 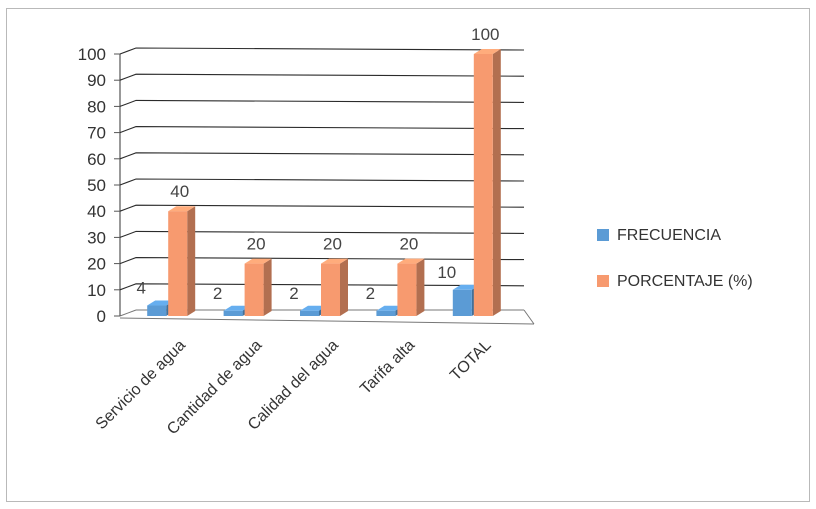 I want to click on y-tick-label: 20, so click(x=96, y=264).